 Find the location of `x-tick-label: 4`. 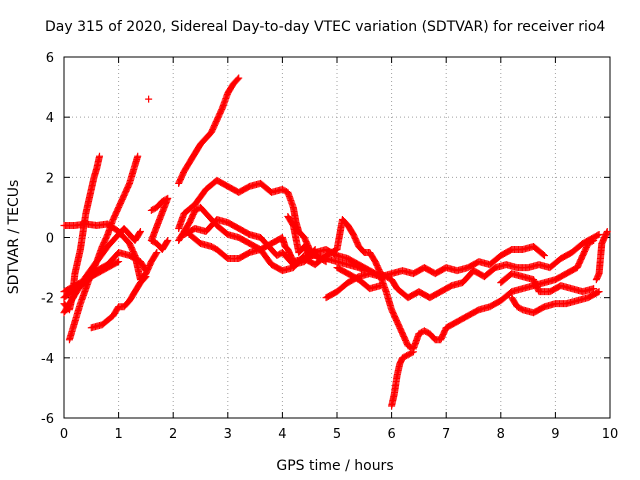

x-tick-label: 4 is located at coordinates (282, 434).